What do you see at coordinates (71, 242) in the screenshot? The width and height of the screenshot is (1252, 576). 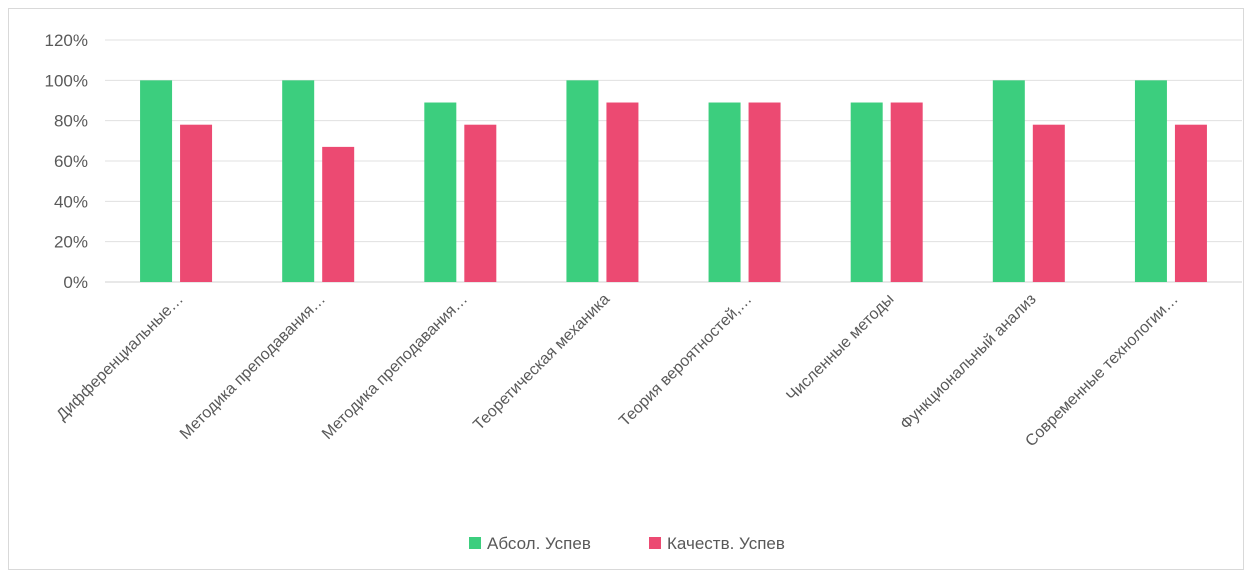 I see `y-tick-label: 20%` at bounding box center [71, 242].